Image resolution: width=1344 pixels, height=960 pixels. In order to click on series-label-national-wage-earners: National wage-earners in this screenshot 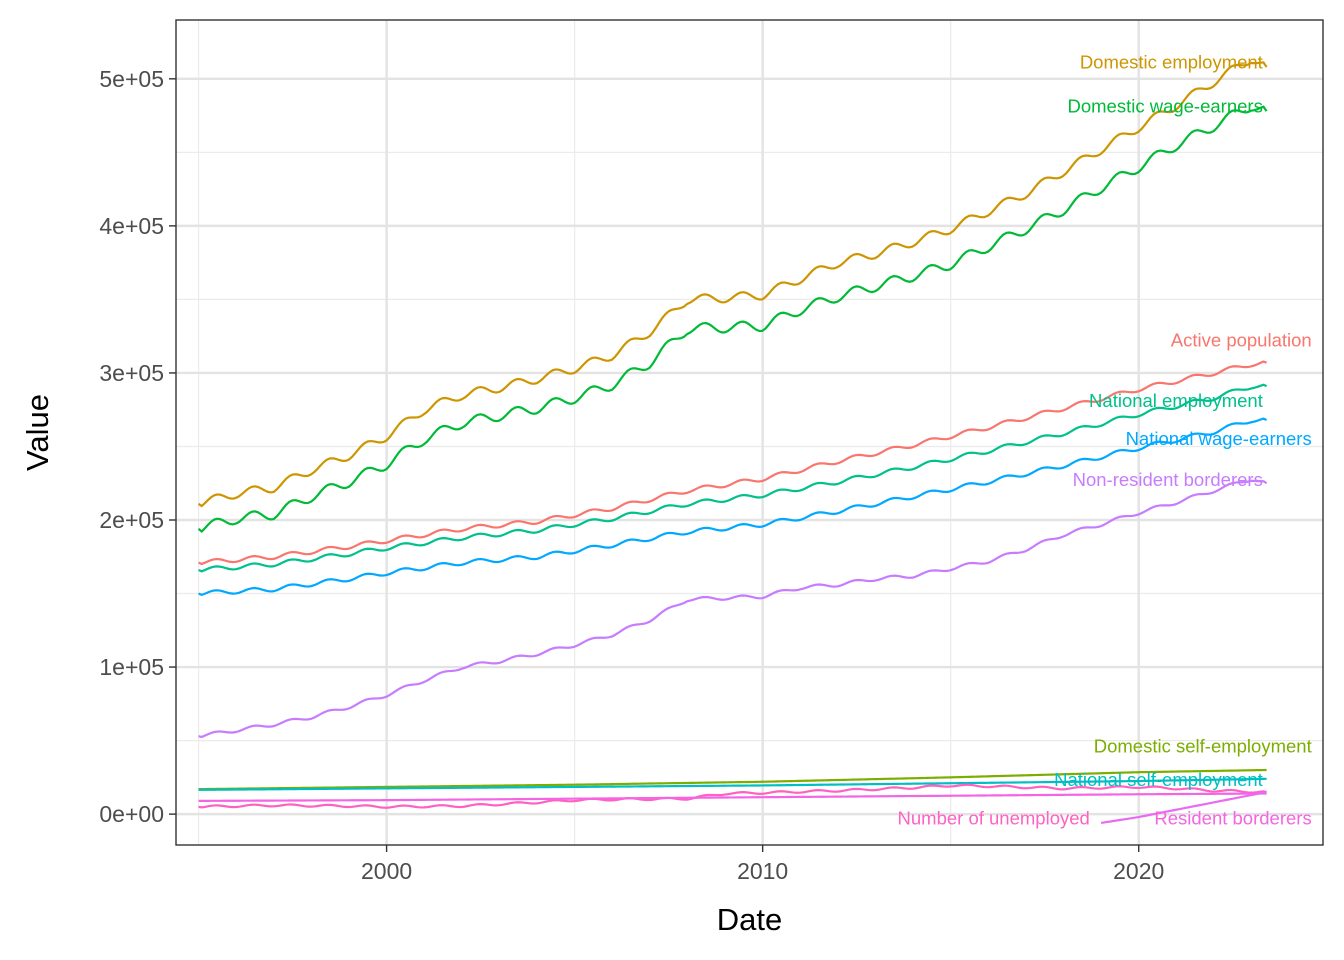, I will do `click(1219, 438)`.